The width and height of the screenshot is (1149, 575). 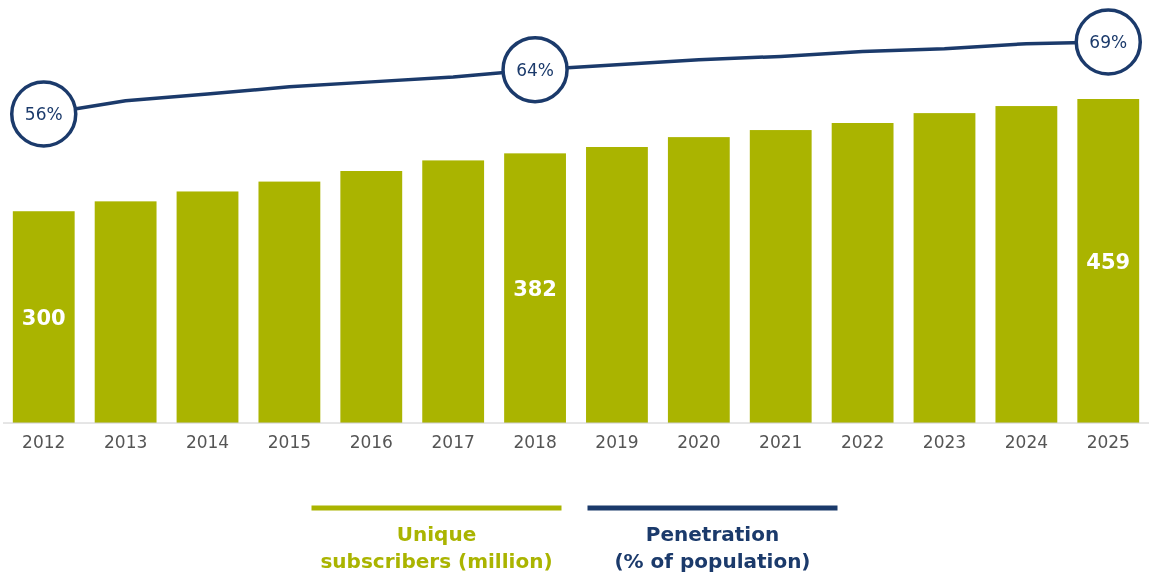 I want to click on data-label: 300, so click(x=43, y=318).